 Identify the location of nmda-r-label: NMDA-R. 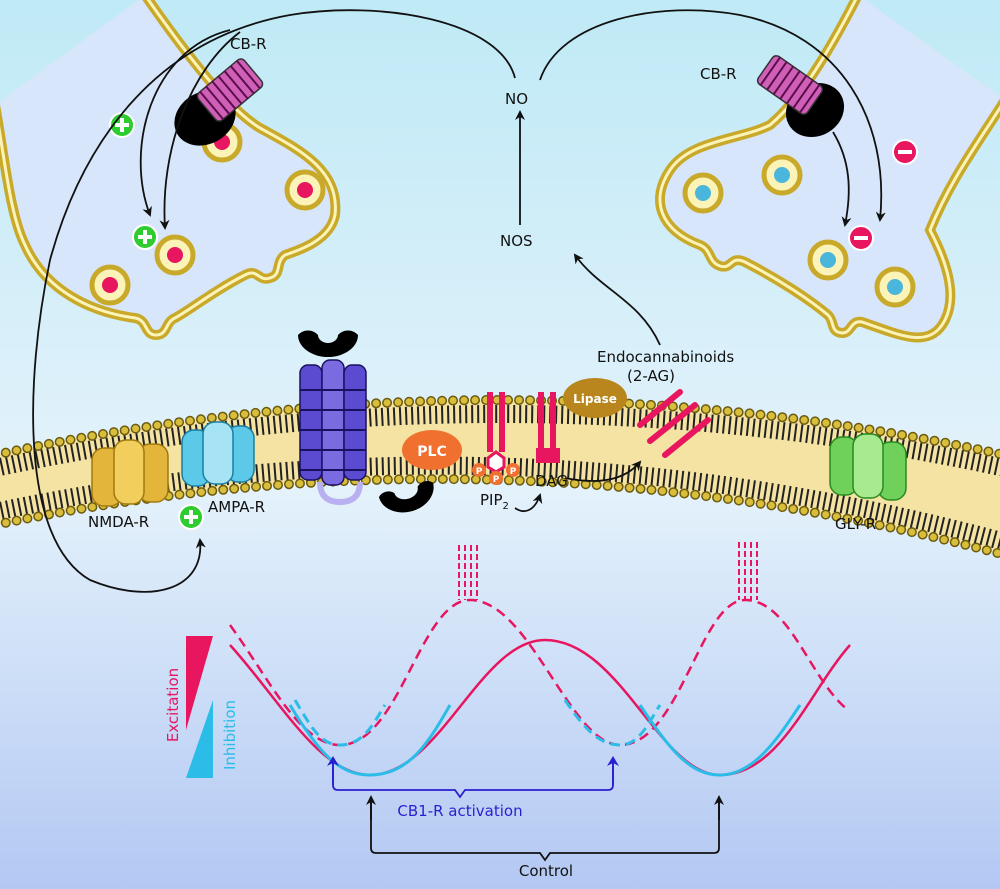
(118, 522).